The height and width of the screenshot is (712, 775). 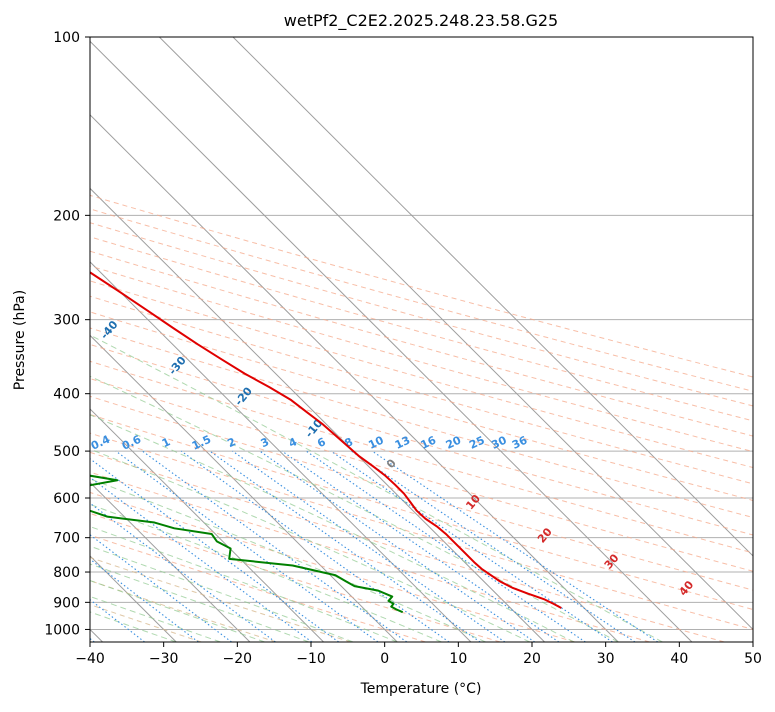 What do you see at coordinates (311, 659) in the screenshot?
I see `x-tick-label: −10` at bounding box center [311, 659].